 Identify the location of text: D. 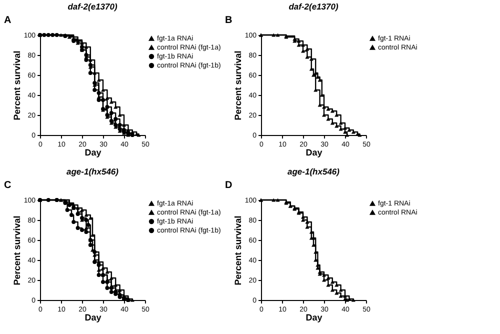
(228, 185).